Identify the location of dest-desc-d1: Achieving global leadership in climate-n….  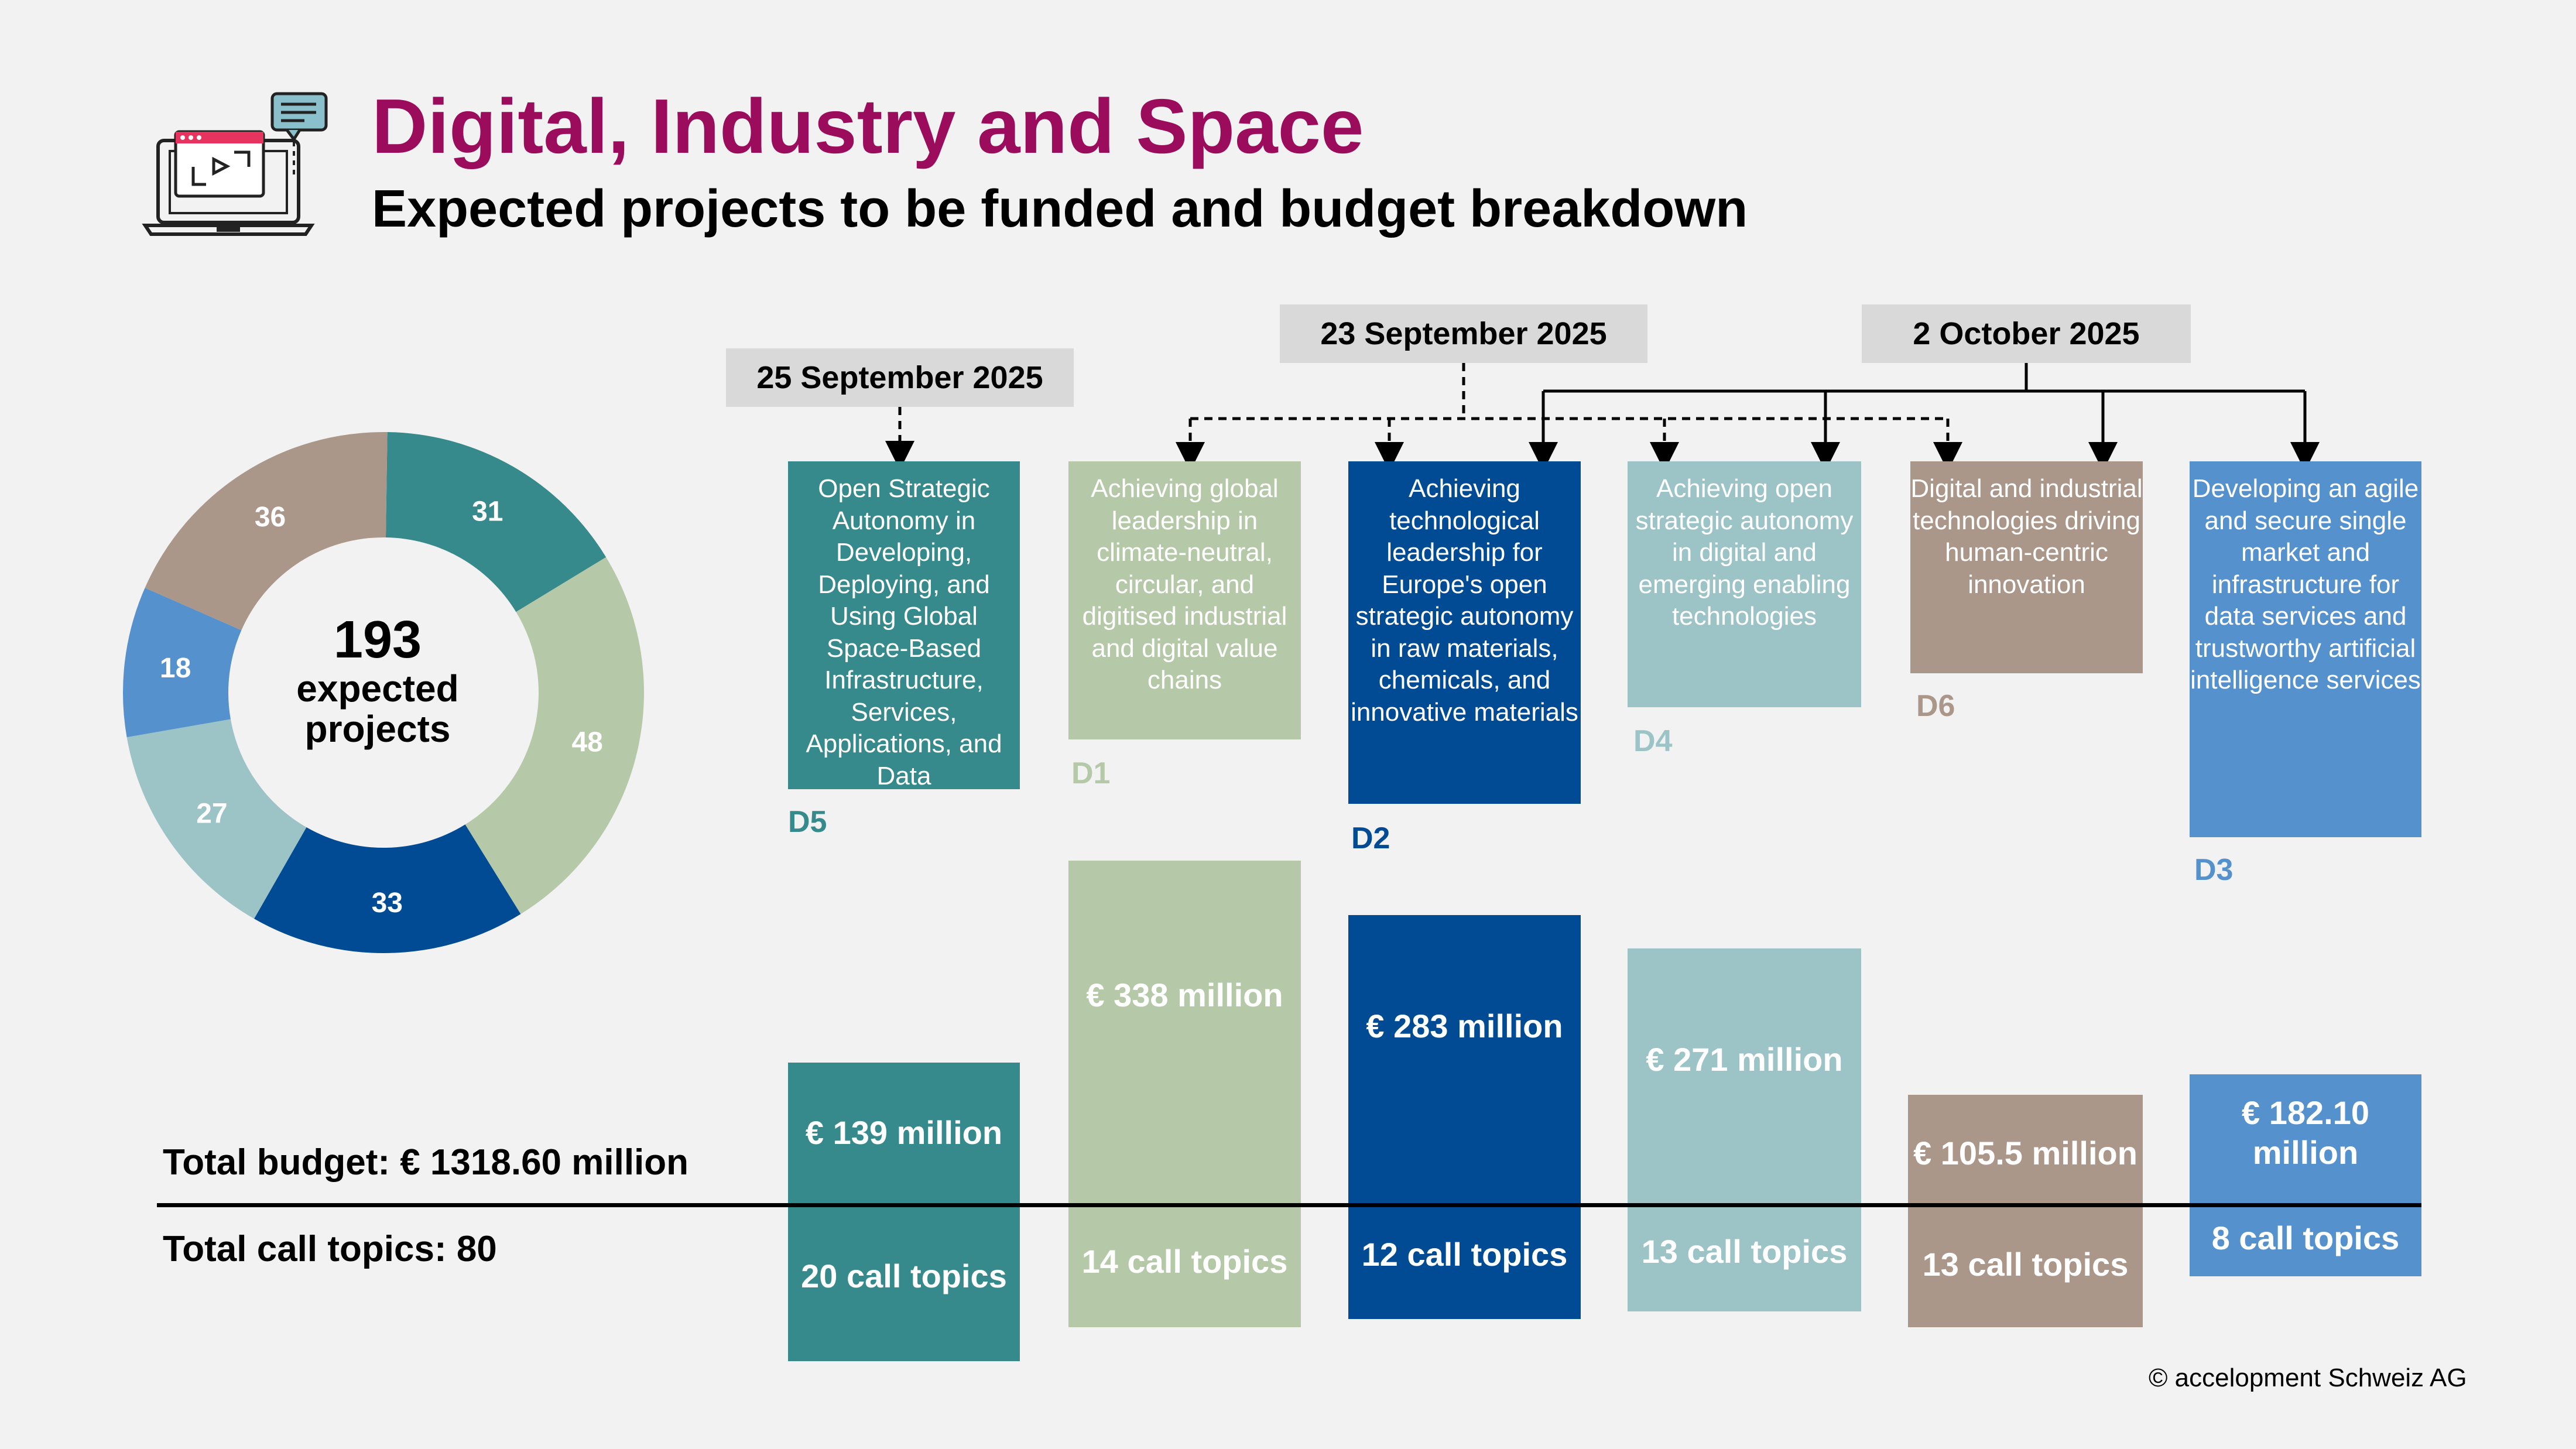
(1184, 600).